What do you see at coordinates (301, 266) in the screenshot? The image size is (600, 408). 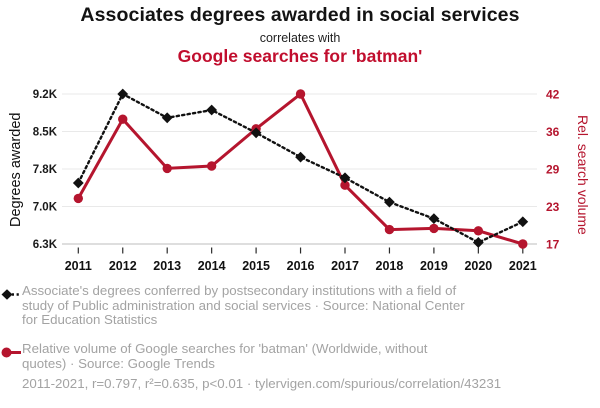 I see `x-axis-label: 2016` at bounding box center [301, 266].